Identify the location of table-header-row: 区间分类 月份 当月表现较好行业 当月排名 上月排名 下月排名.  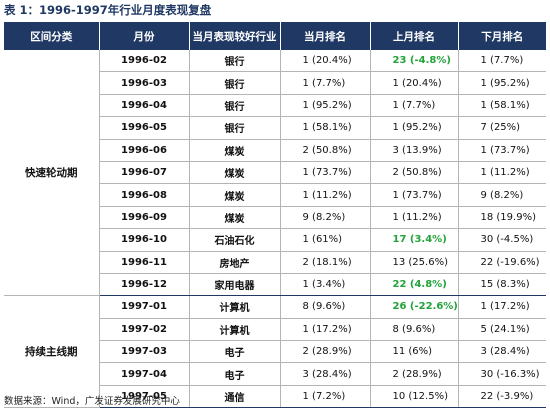
(275, 36).